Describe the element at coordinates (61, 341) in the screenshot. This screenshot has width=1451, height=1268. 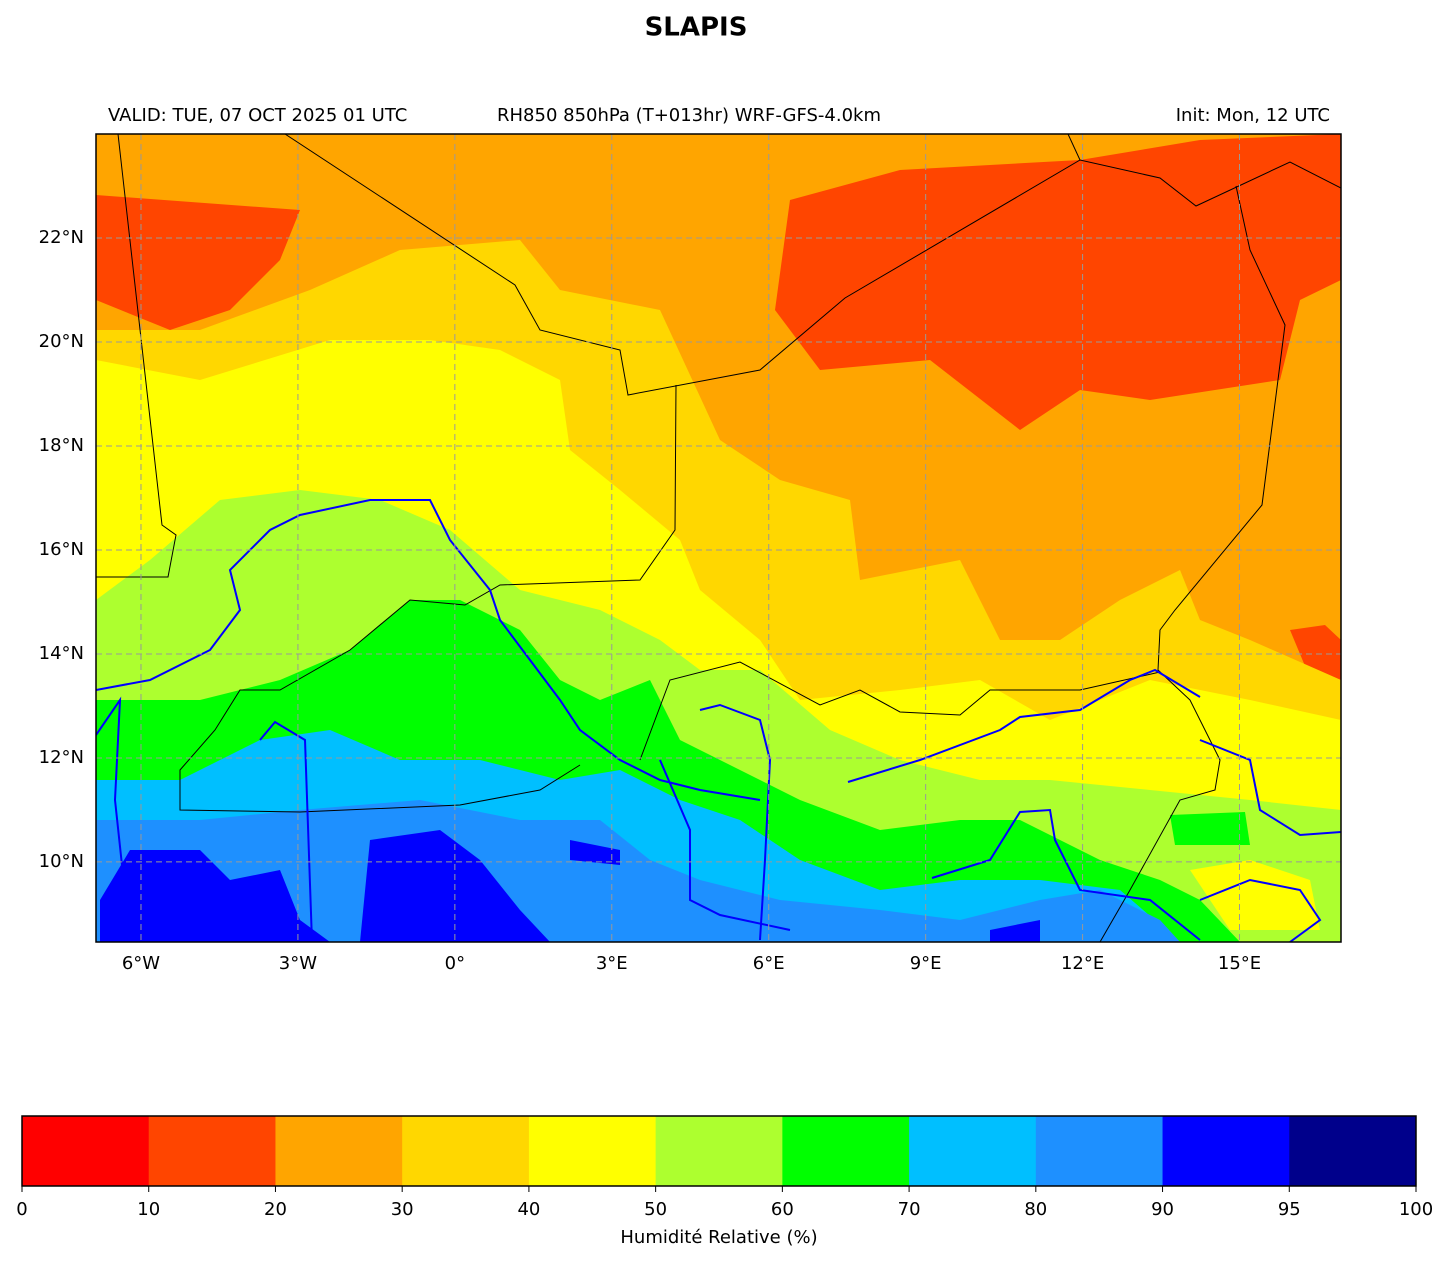
I see `y-tick-label: 20°N` at that location.